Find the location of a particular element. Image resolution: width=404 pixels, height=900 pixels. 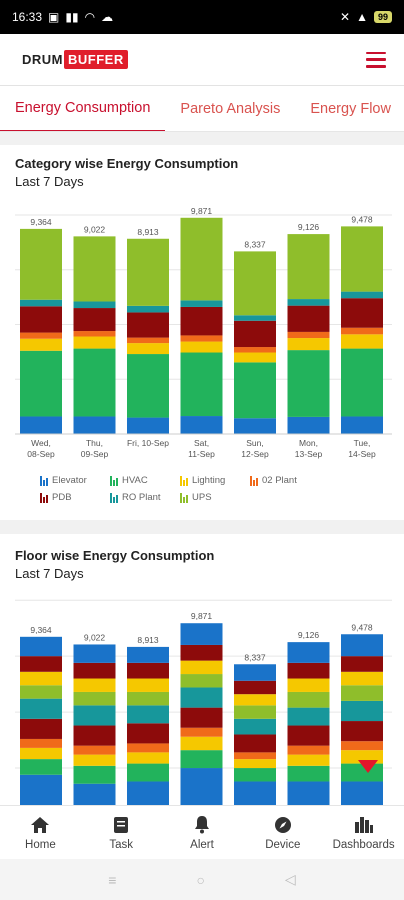

tab-energy-consumption: Energy Consumption is located at coordinates (83, 108).